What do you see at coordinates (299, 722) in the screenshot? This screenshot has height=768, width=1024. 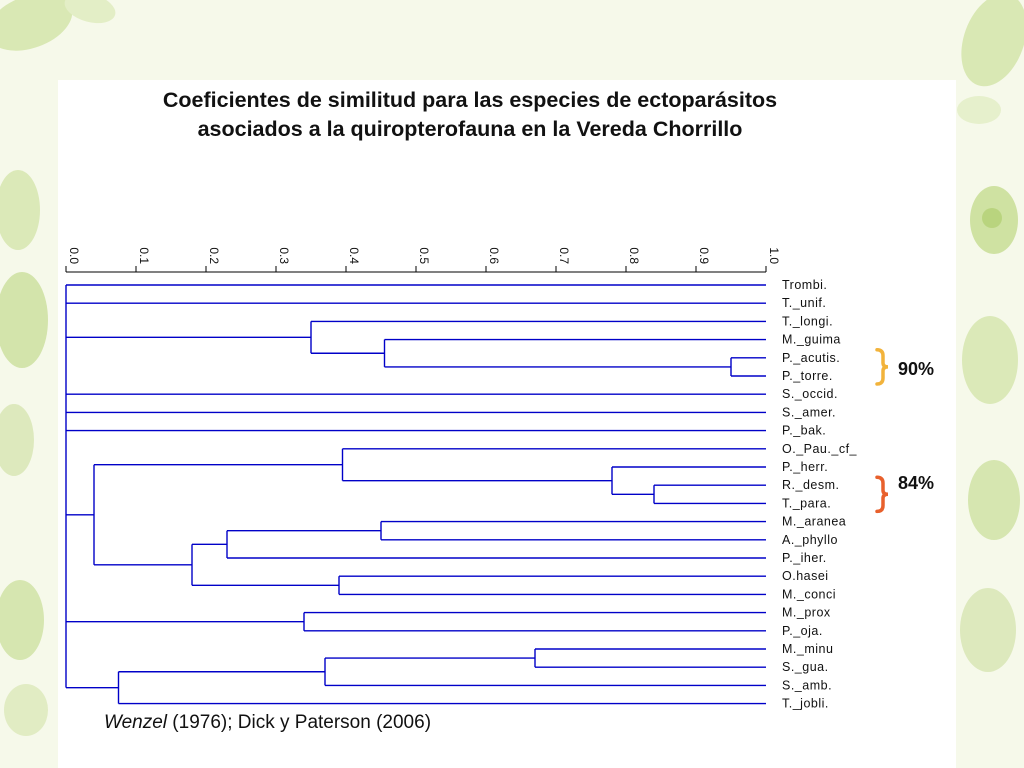 I see `source-rest: (1976); Dick y Paterson (2006)` at bounding box center [299, 722].